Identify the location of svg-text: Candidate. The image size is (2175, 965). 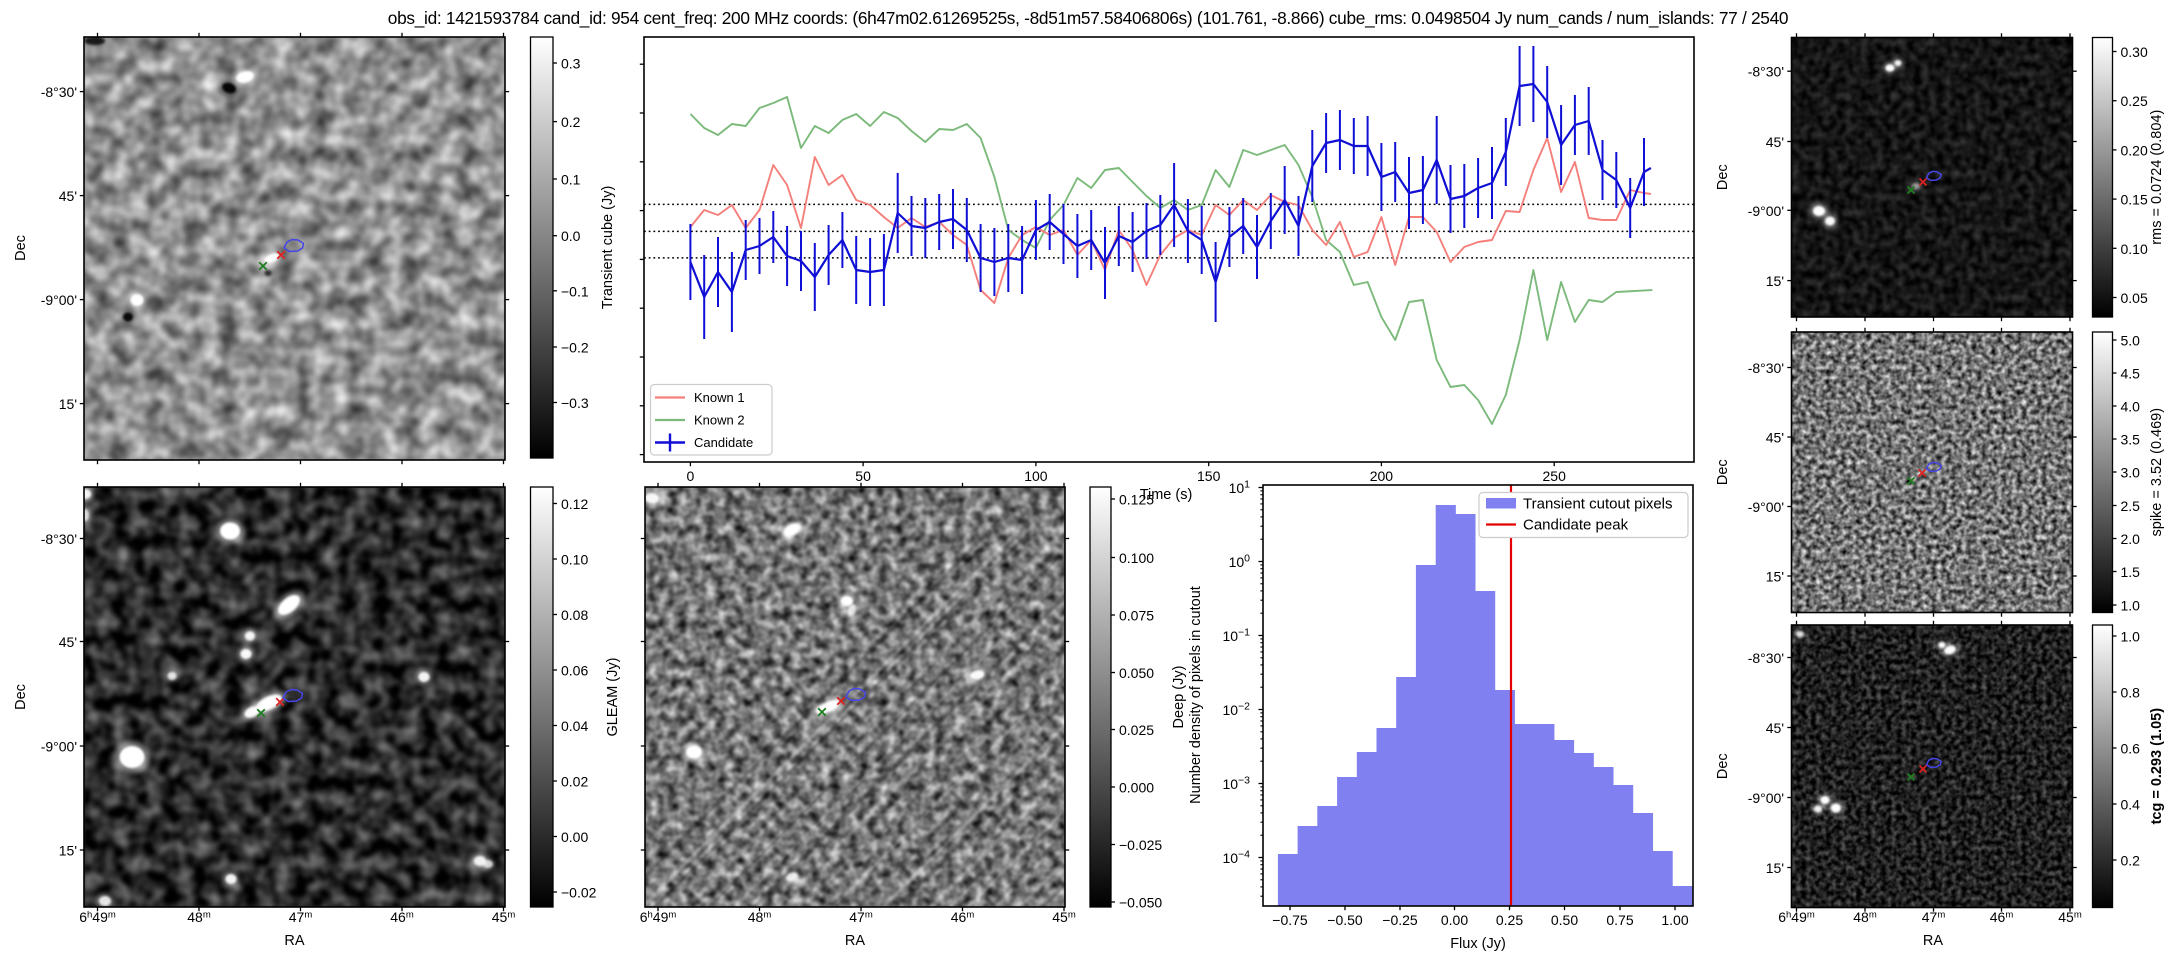
(723, 442).